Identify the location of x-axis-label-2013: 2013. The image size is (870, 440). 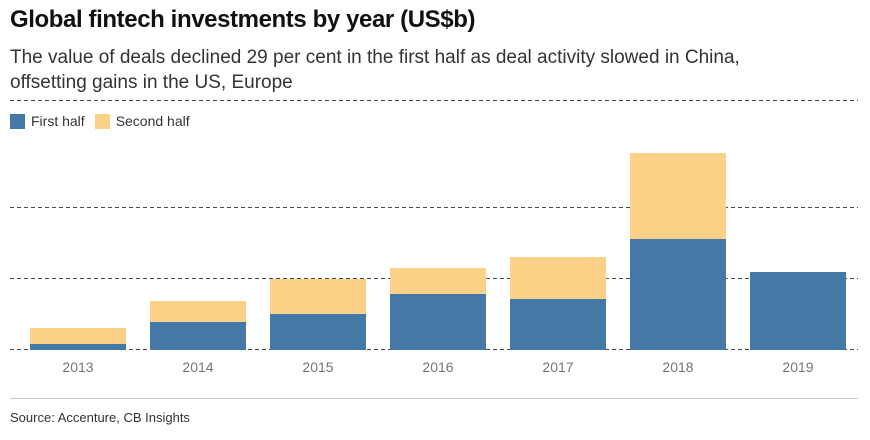
(78, 367).